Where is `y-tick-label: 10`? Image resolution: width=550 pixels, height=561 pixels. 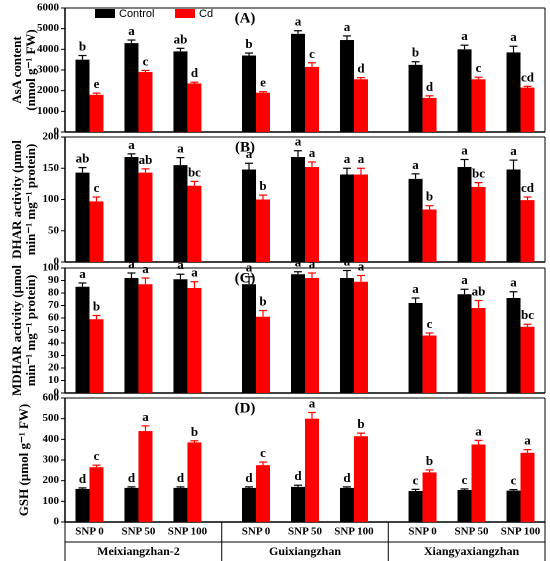
y-tick-label: 10 is located at coordinates (54, 380).